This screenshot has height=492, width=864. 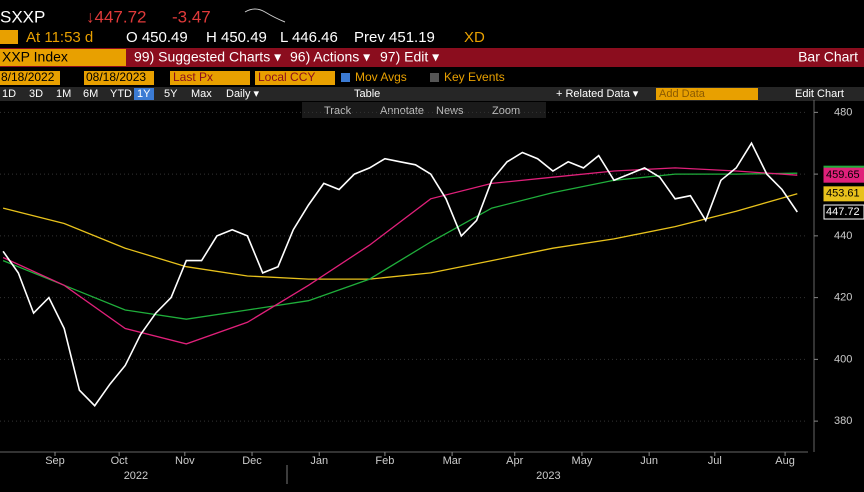 I want to click on x-tick-label: Dec, so click(x=252, y=461).